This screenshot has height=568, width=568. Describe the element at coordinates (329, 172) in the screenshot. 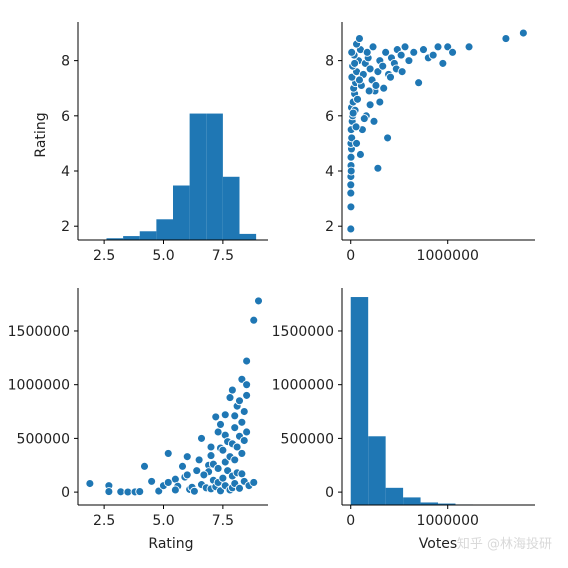

I see `y-tick-label-1: 4` at that location.